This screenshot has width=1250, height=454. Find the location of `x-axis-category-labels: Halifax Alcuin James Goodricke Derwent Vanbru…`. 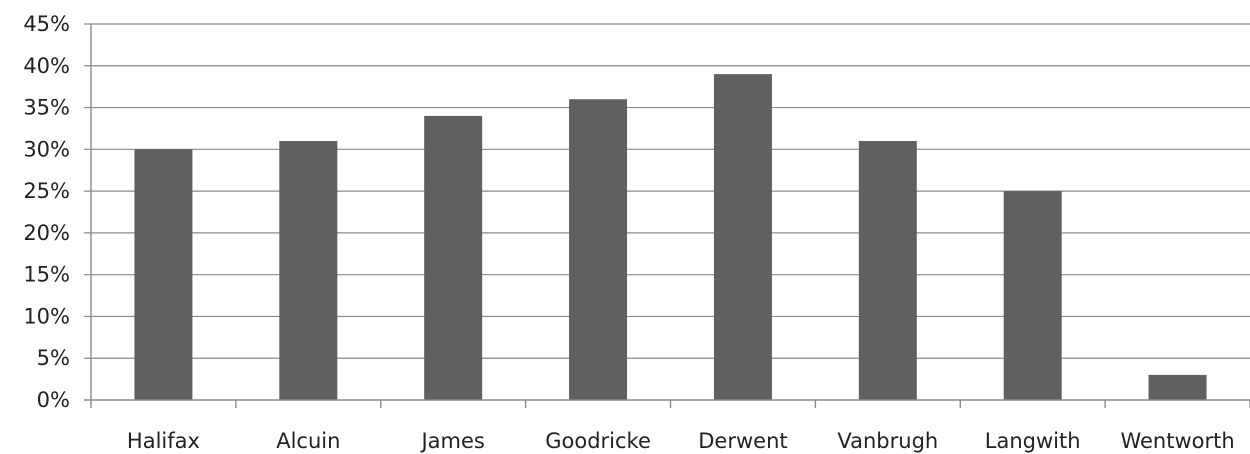

x-axis-category-labels: Halifax Alcuin James Goodricke Derwent Vanbru… is located at coordinates (681, 441).